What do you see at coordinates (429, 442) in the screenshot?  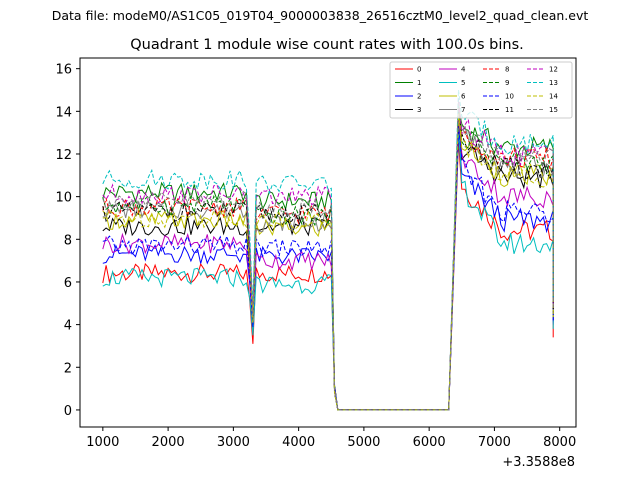 I see `x-tick-label: 6000` at bounding box center [429, 442].